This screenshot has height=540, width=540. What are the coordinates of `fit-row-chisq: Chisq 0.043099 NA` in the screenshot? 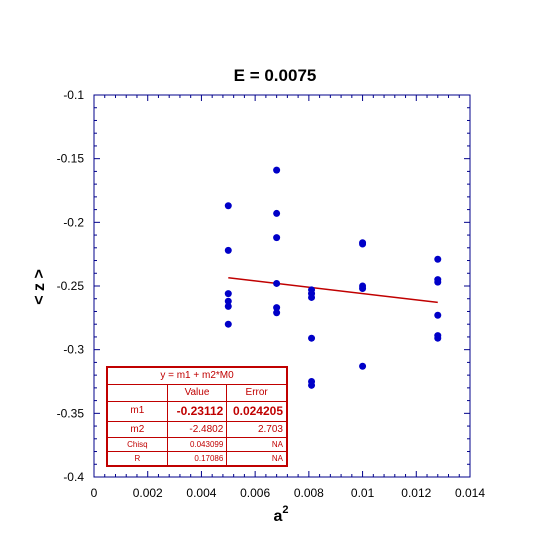 It's located at (197, 445).